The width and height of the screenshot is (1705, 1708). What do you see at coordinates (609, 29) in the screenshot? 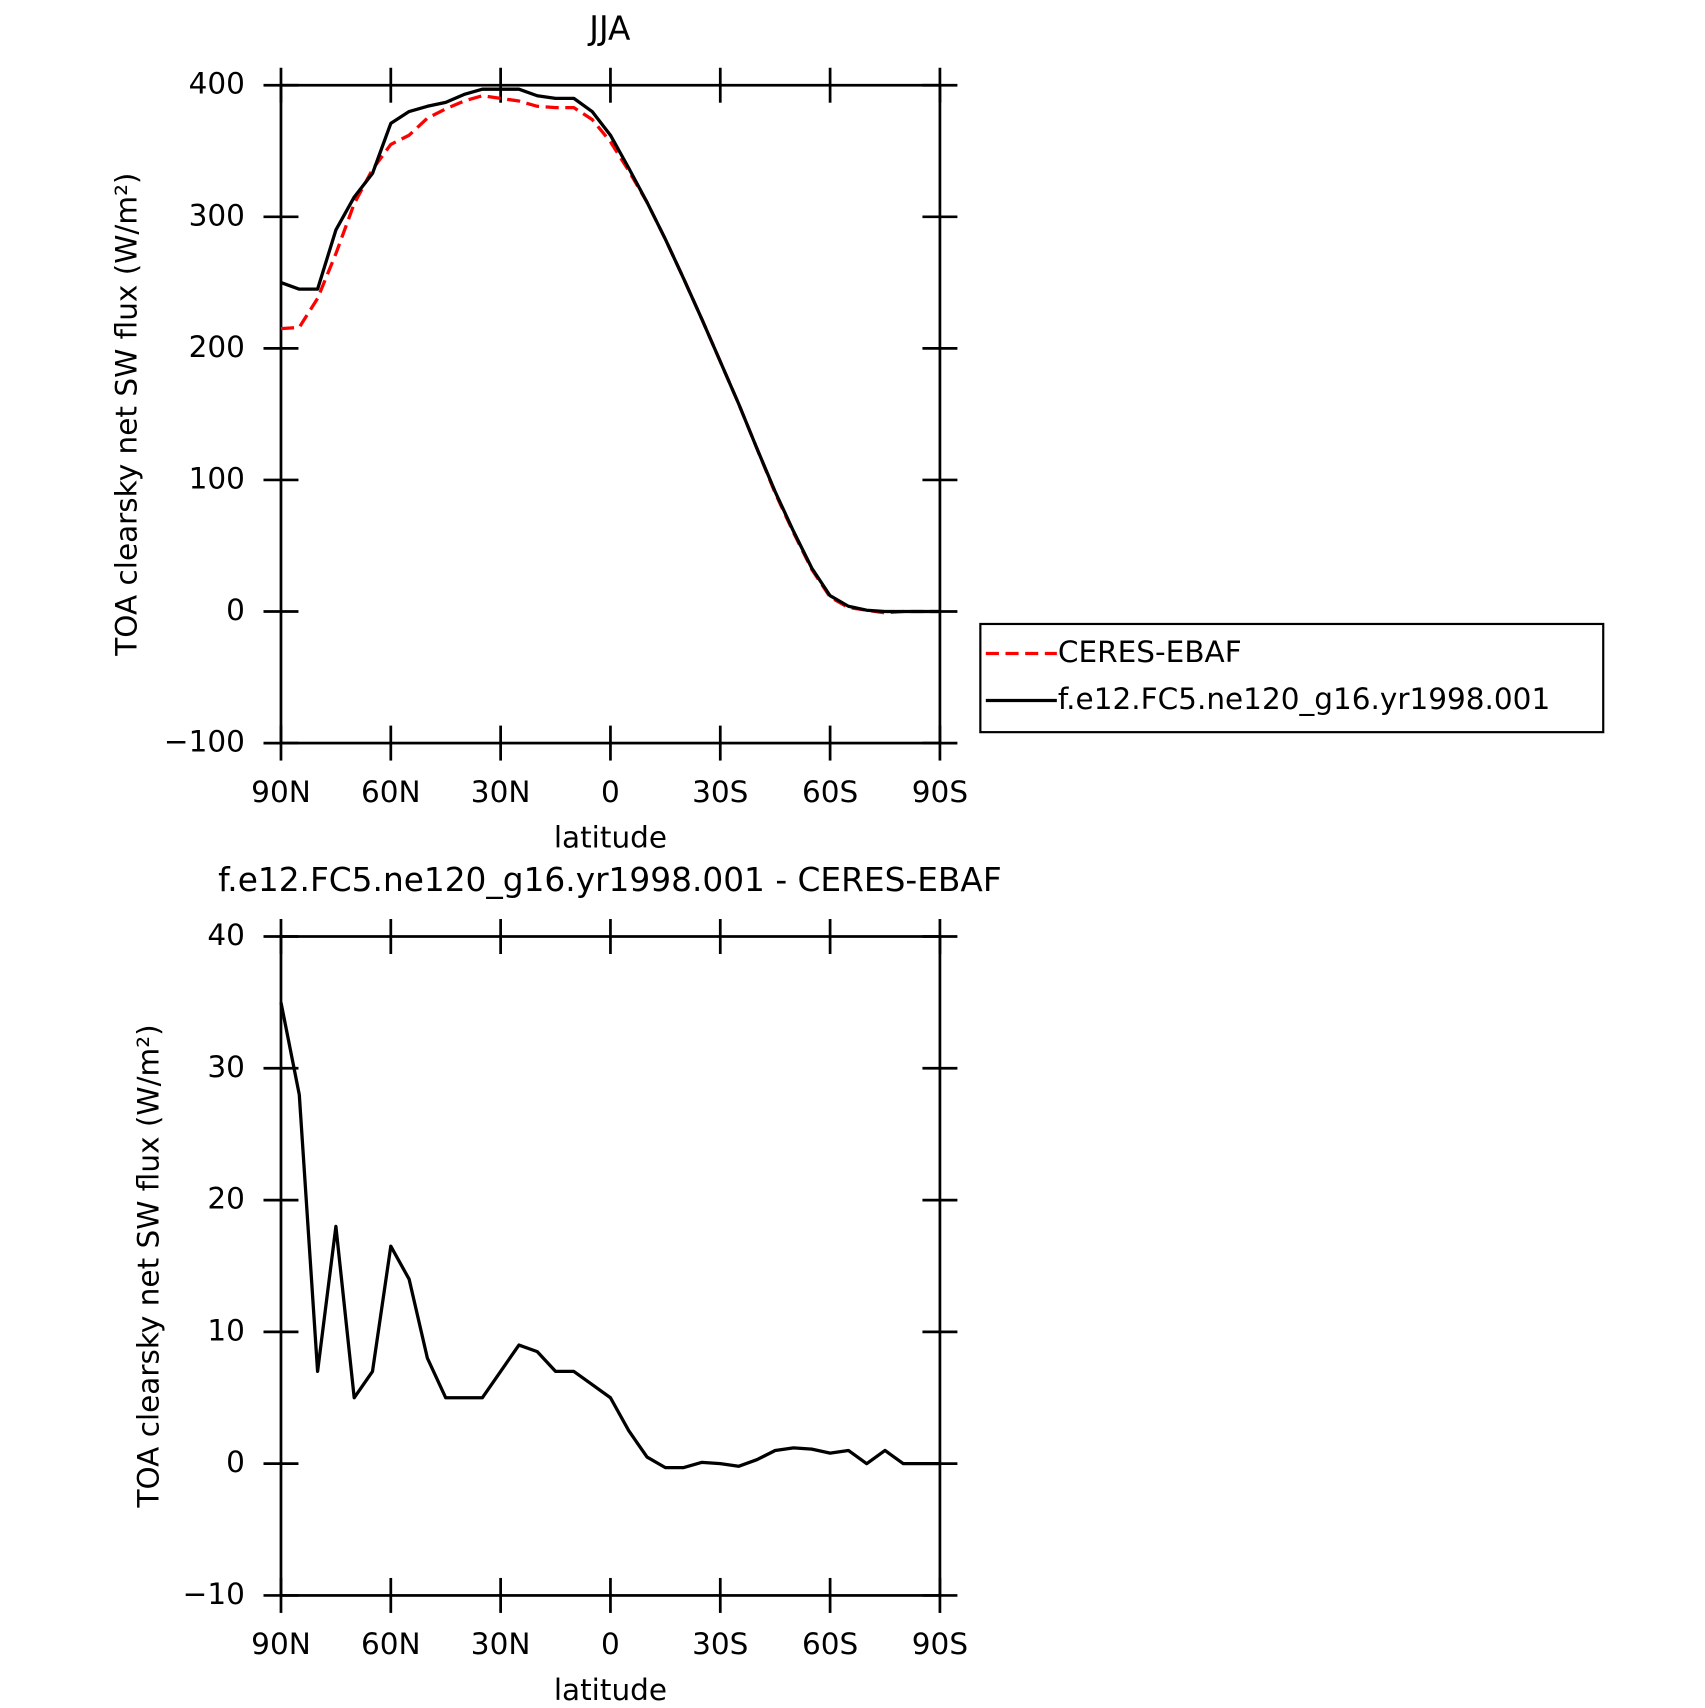
I see `chart-title: JJA` at bounding box center [609, 29].